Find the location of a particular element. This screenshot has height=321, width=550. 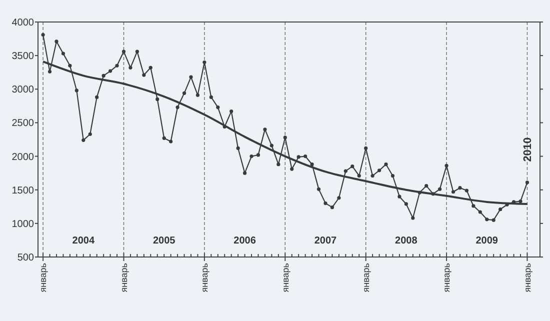

y-tick-label: 1500 is located at coordinates (23, 190).